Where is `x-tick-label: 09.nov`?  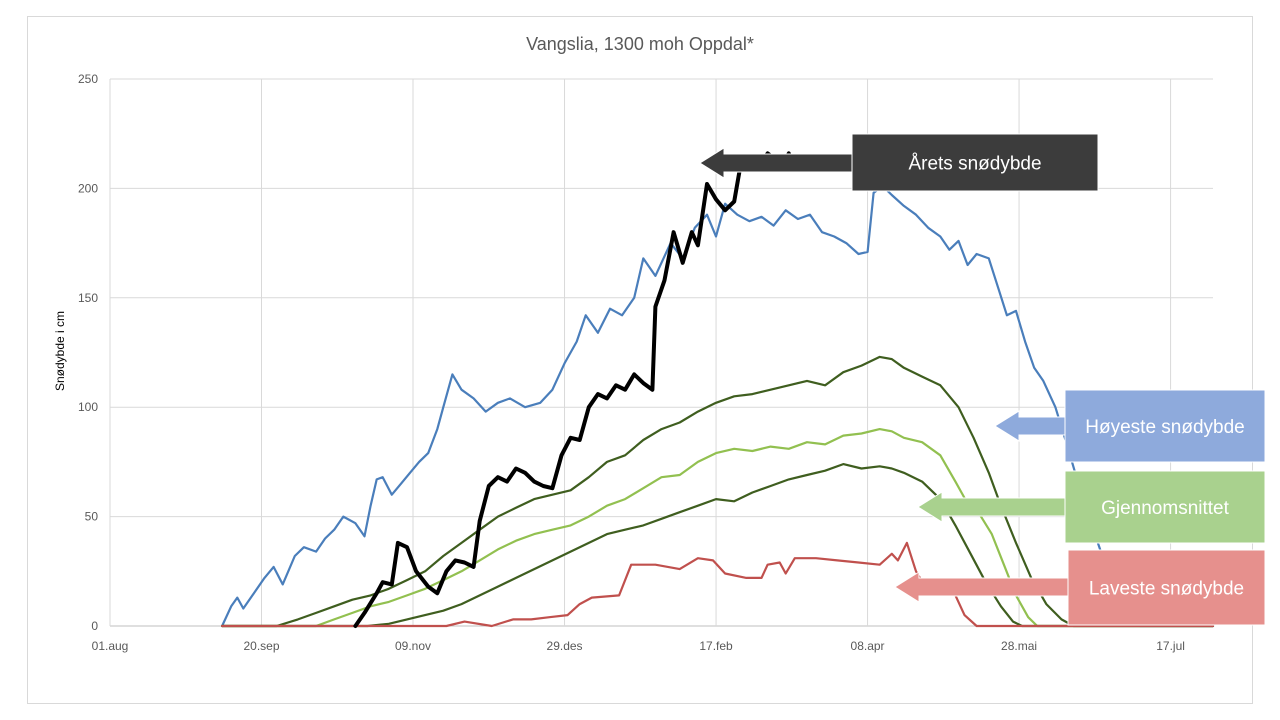 x-tick-label: 09.nov is located at coordinates (413, 646).